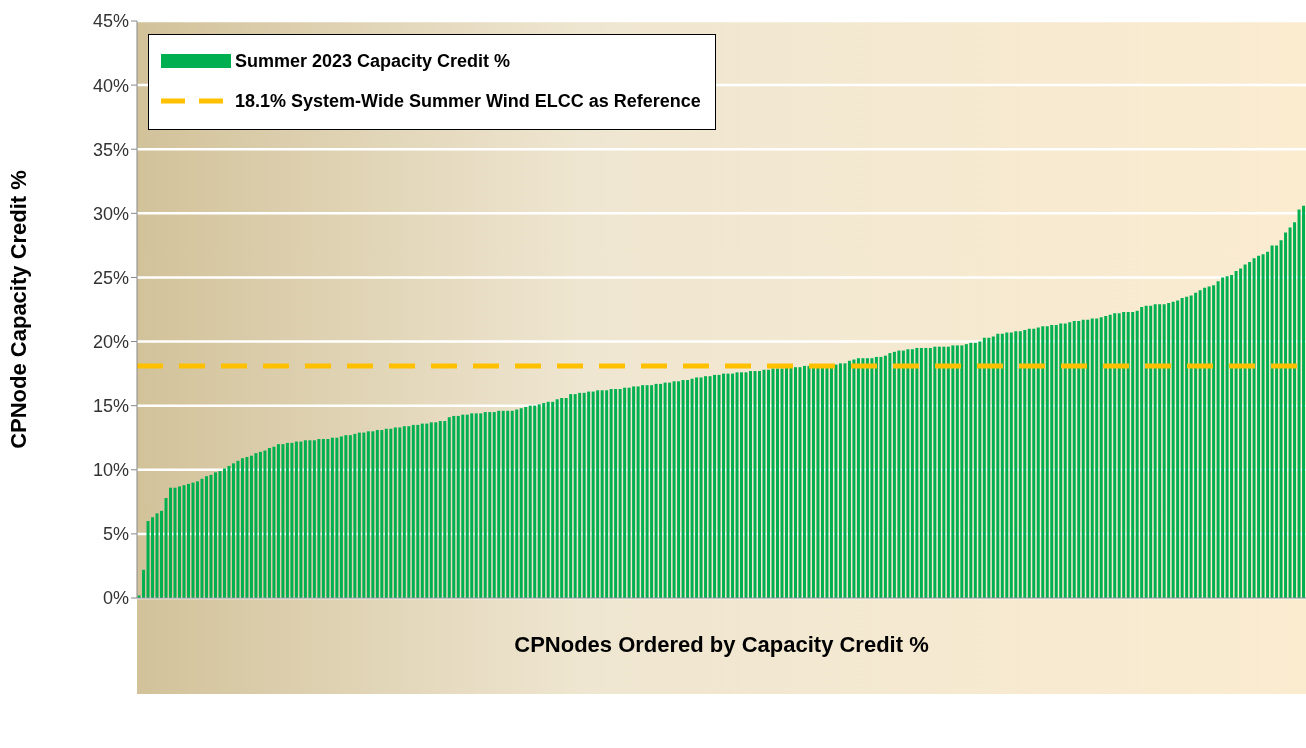 The image size is (1306, 748). I want to click on y-tick-label: 0%, so click(115, 598).